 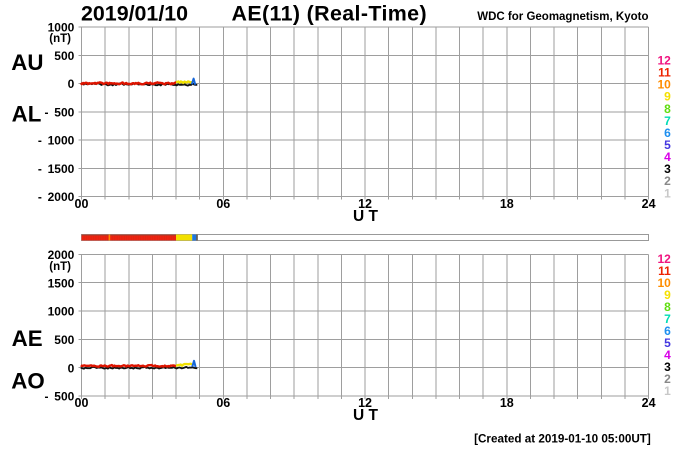 I want to click on svg-text: AL, so click(x=27, y=113).